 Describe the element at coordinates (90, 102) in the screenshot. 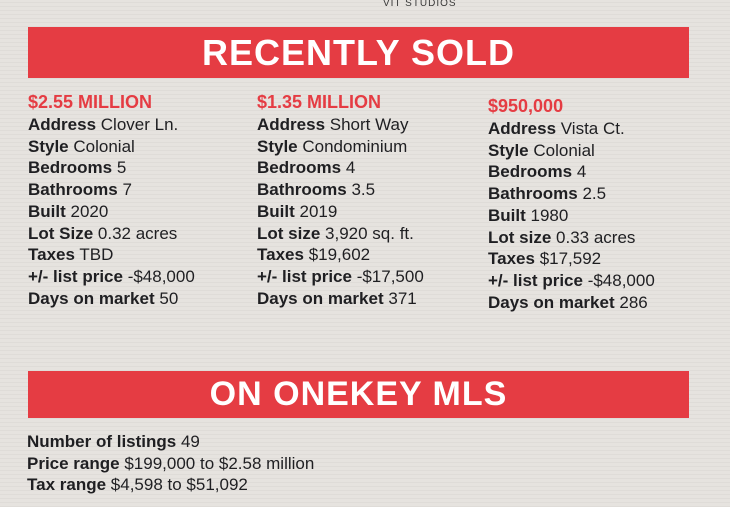

I see `listing-price: $2.55 MILLION` at that location.